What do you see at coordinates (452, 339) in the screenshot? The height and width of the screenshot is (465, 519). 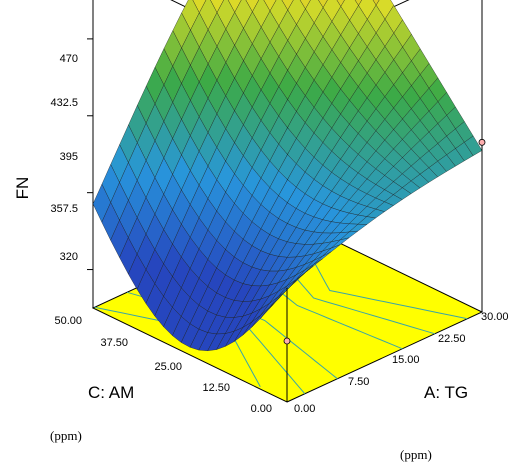 I see `x-tick-label: 22.50` at bounding box center [452, 339].